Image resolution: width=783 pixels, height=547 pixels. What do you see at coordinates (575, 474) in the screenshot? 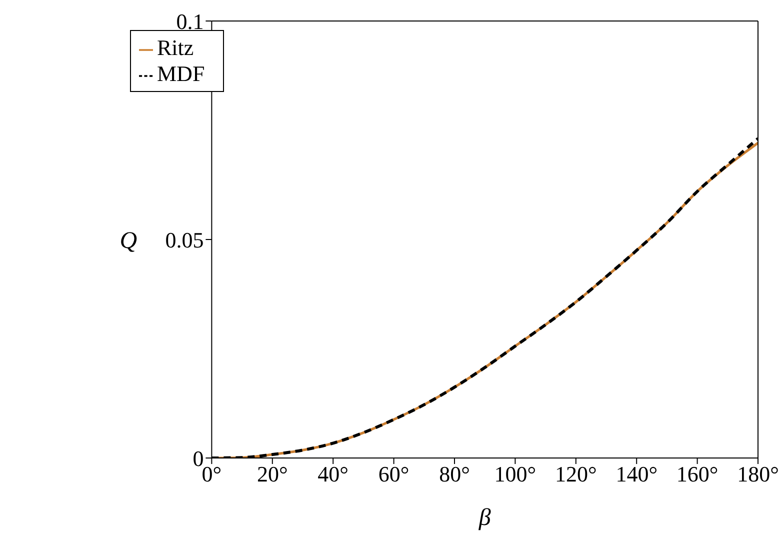
I see `x-tick-label: 120°` at bounding box center [575, 474].